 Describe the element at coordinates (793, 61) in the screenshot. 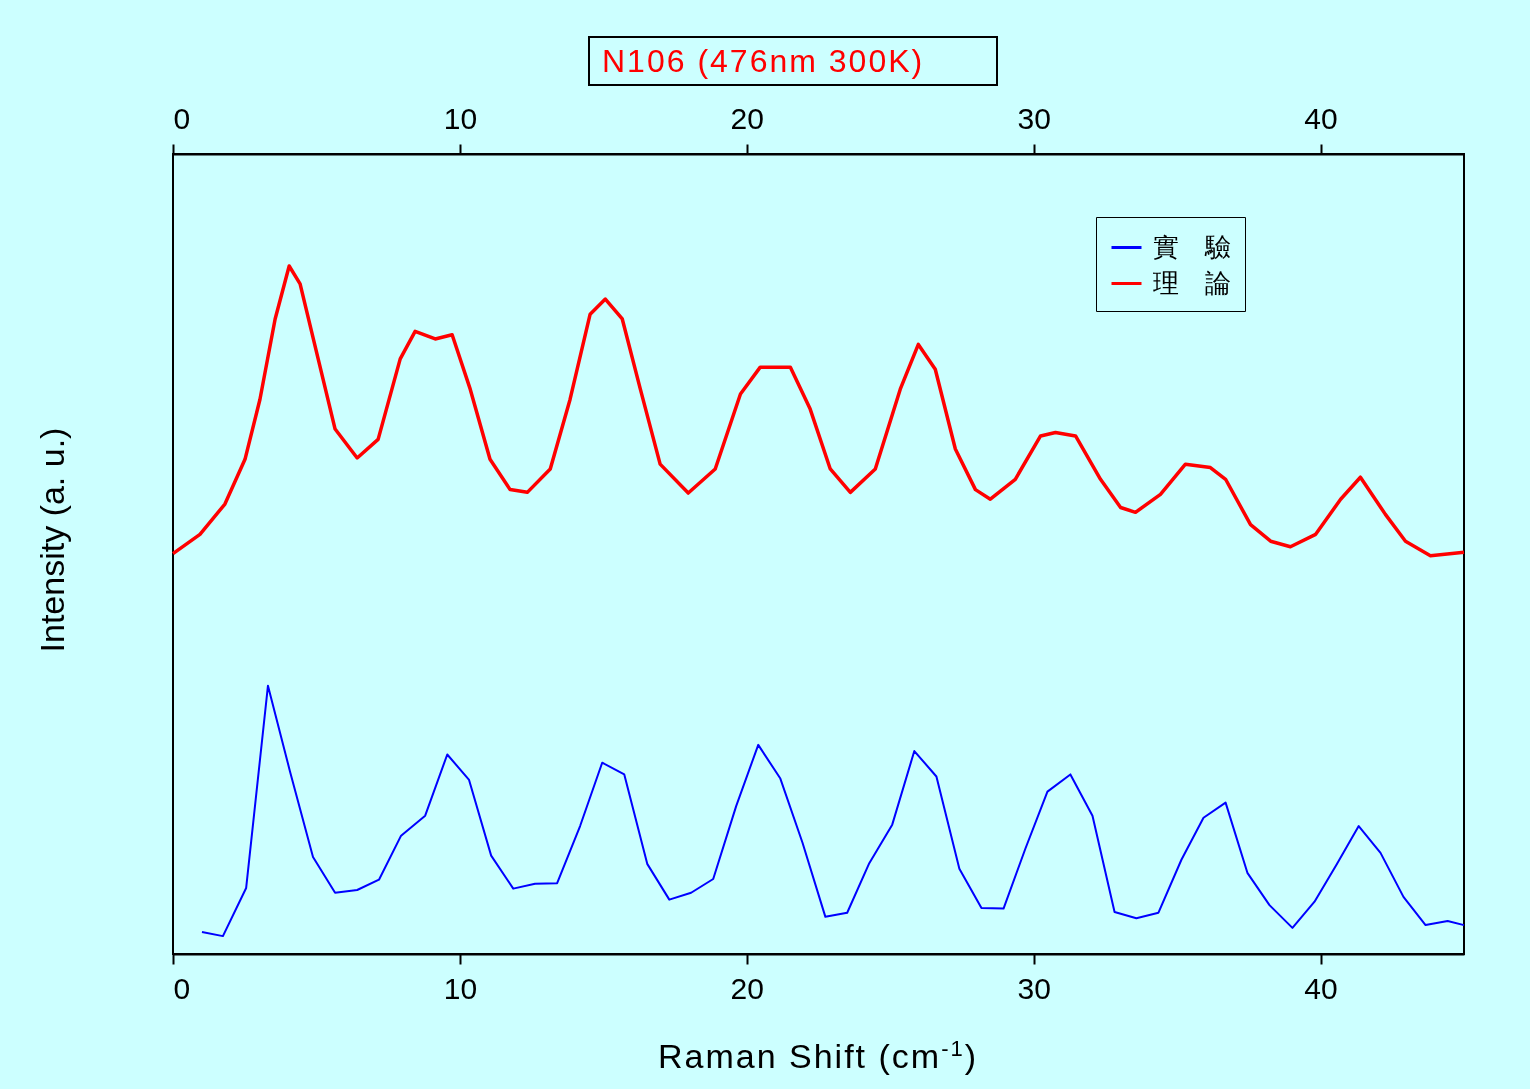

I see `chart-title: N106 (476nm 300K)` at that location.